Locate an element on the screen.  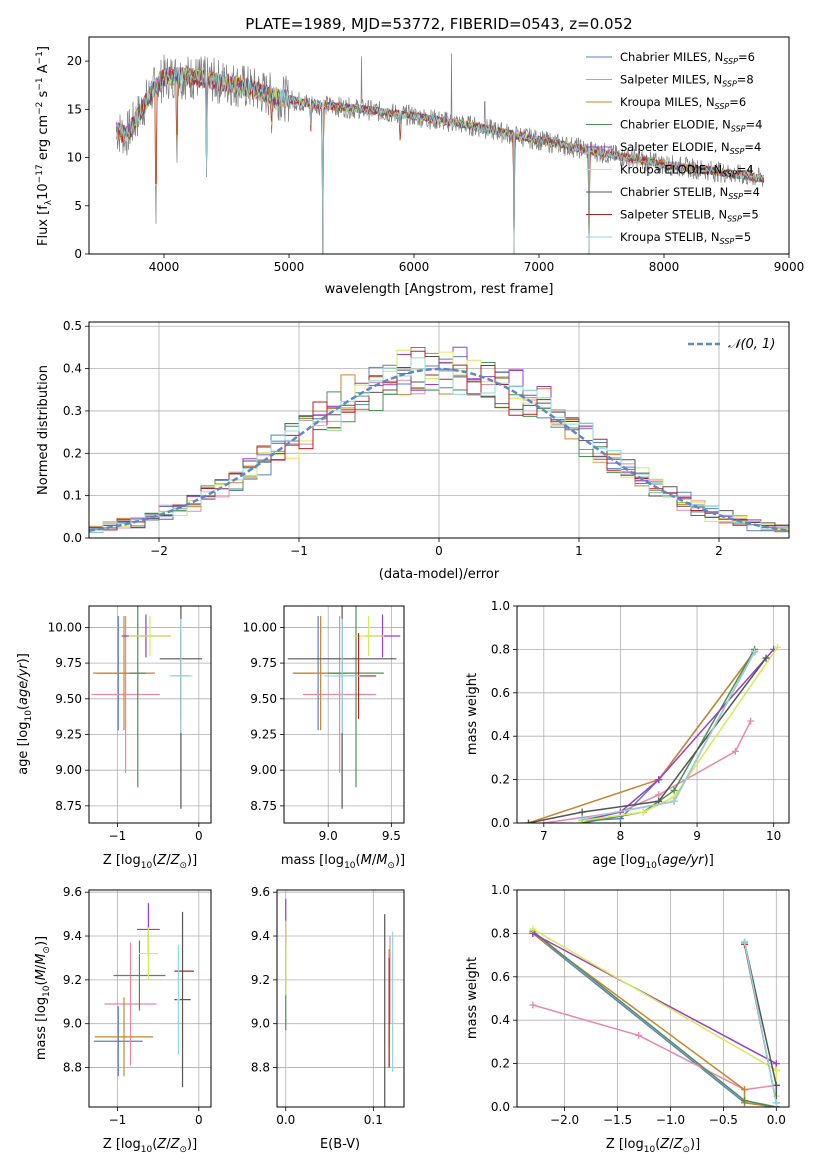
errorbar-chabrier-miles is located at coordinates (118, 1041).